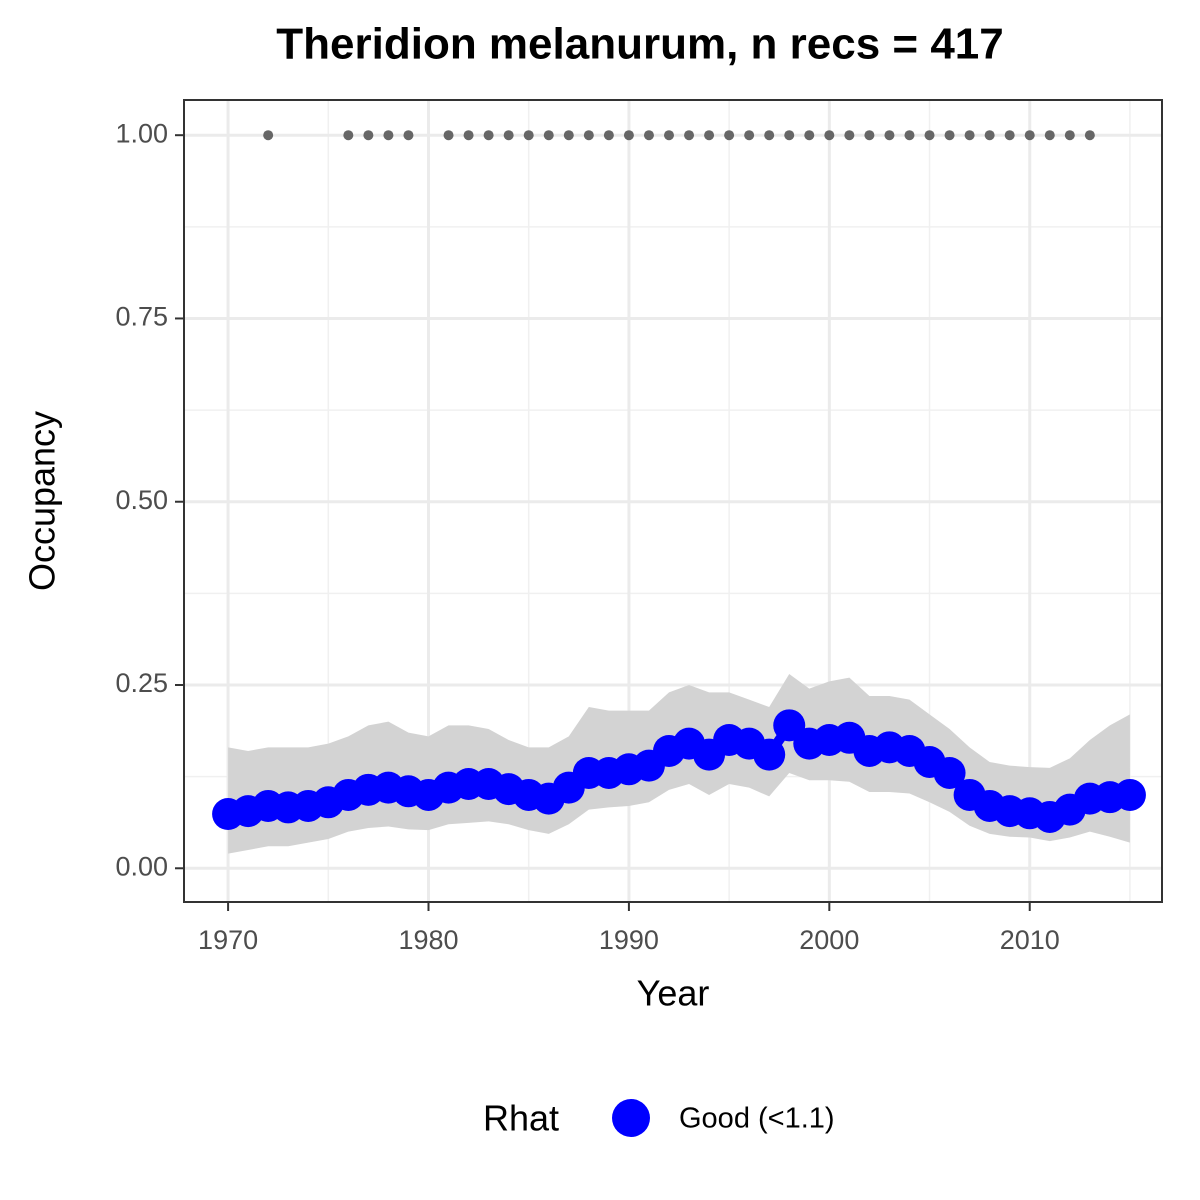 This screenshot has height=1200, width=1200. Describe the element at coordinates (639, 44) in the screenshot. I see `chart-title: Theridion melanurum, n recs = 417` at that location.